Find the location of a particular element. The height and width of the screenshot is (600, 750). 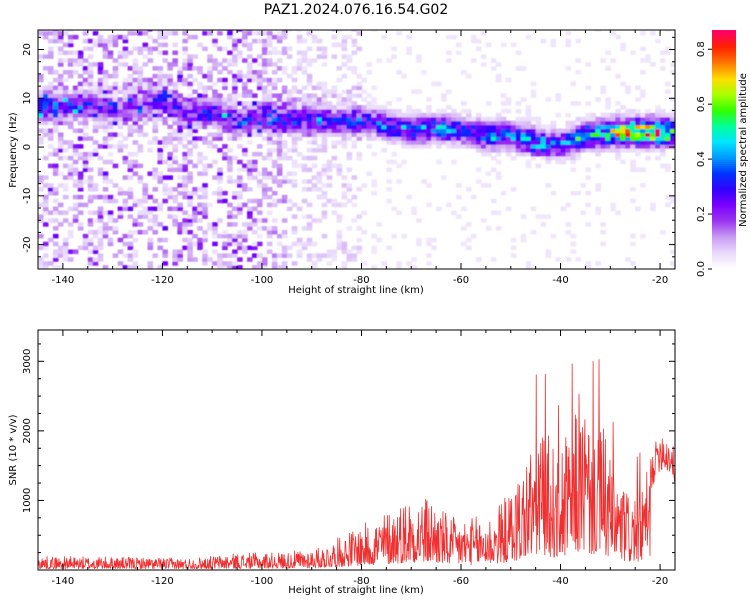

colorbar-label: Normalized spectral amplitude is located at coordinates (743, 150).